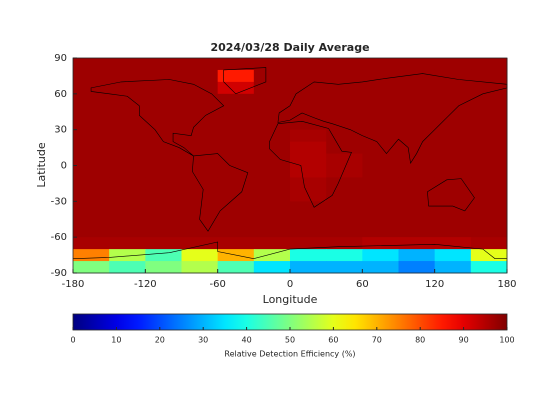  I want to click on x-tick-label: 60, so click(362, 284).